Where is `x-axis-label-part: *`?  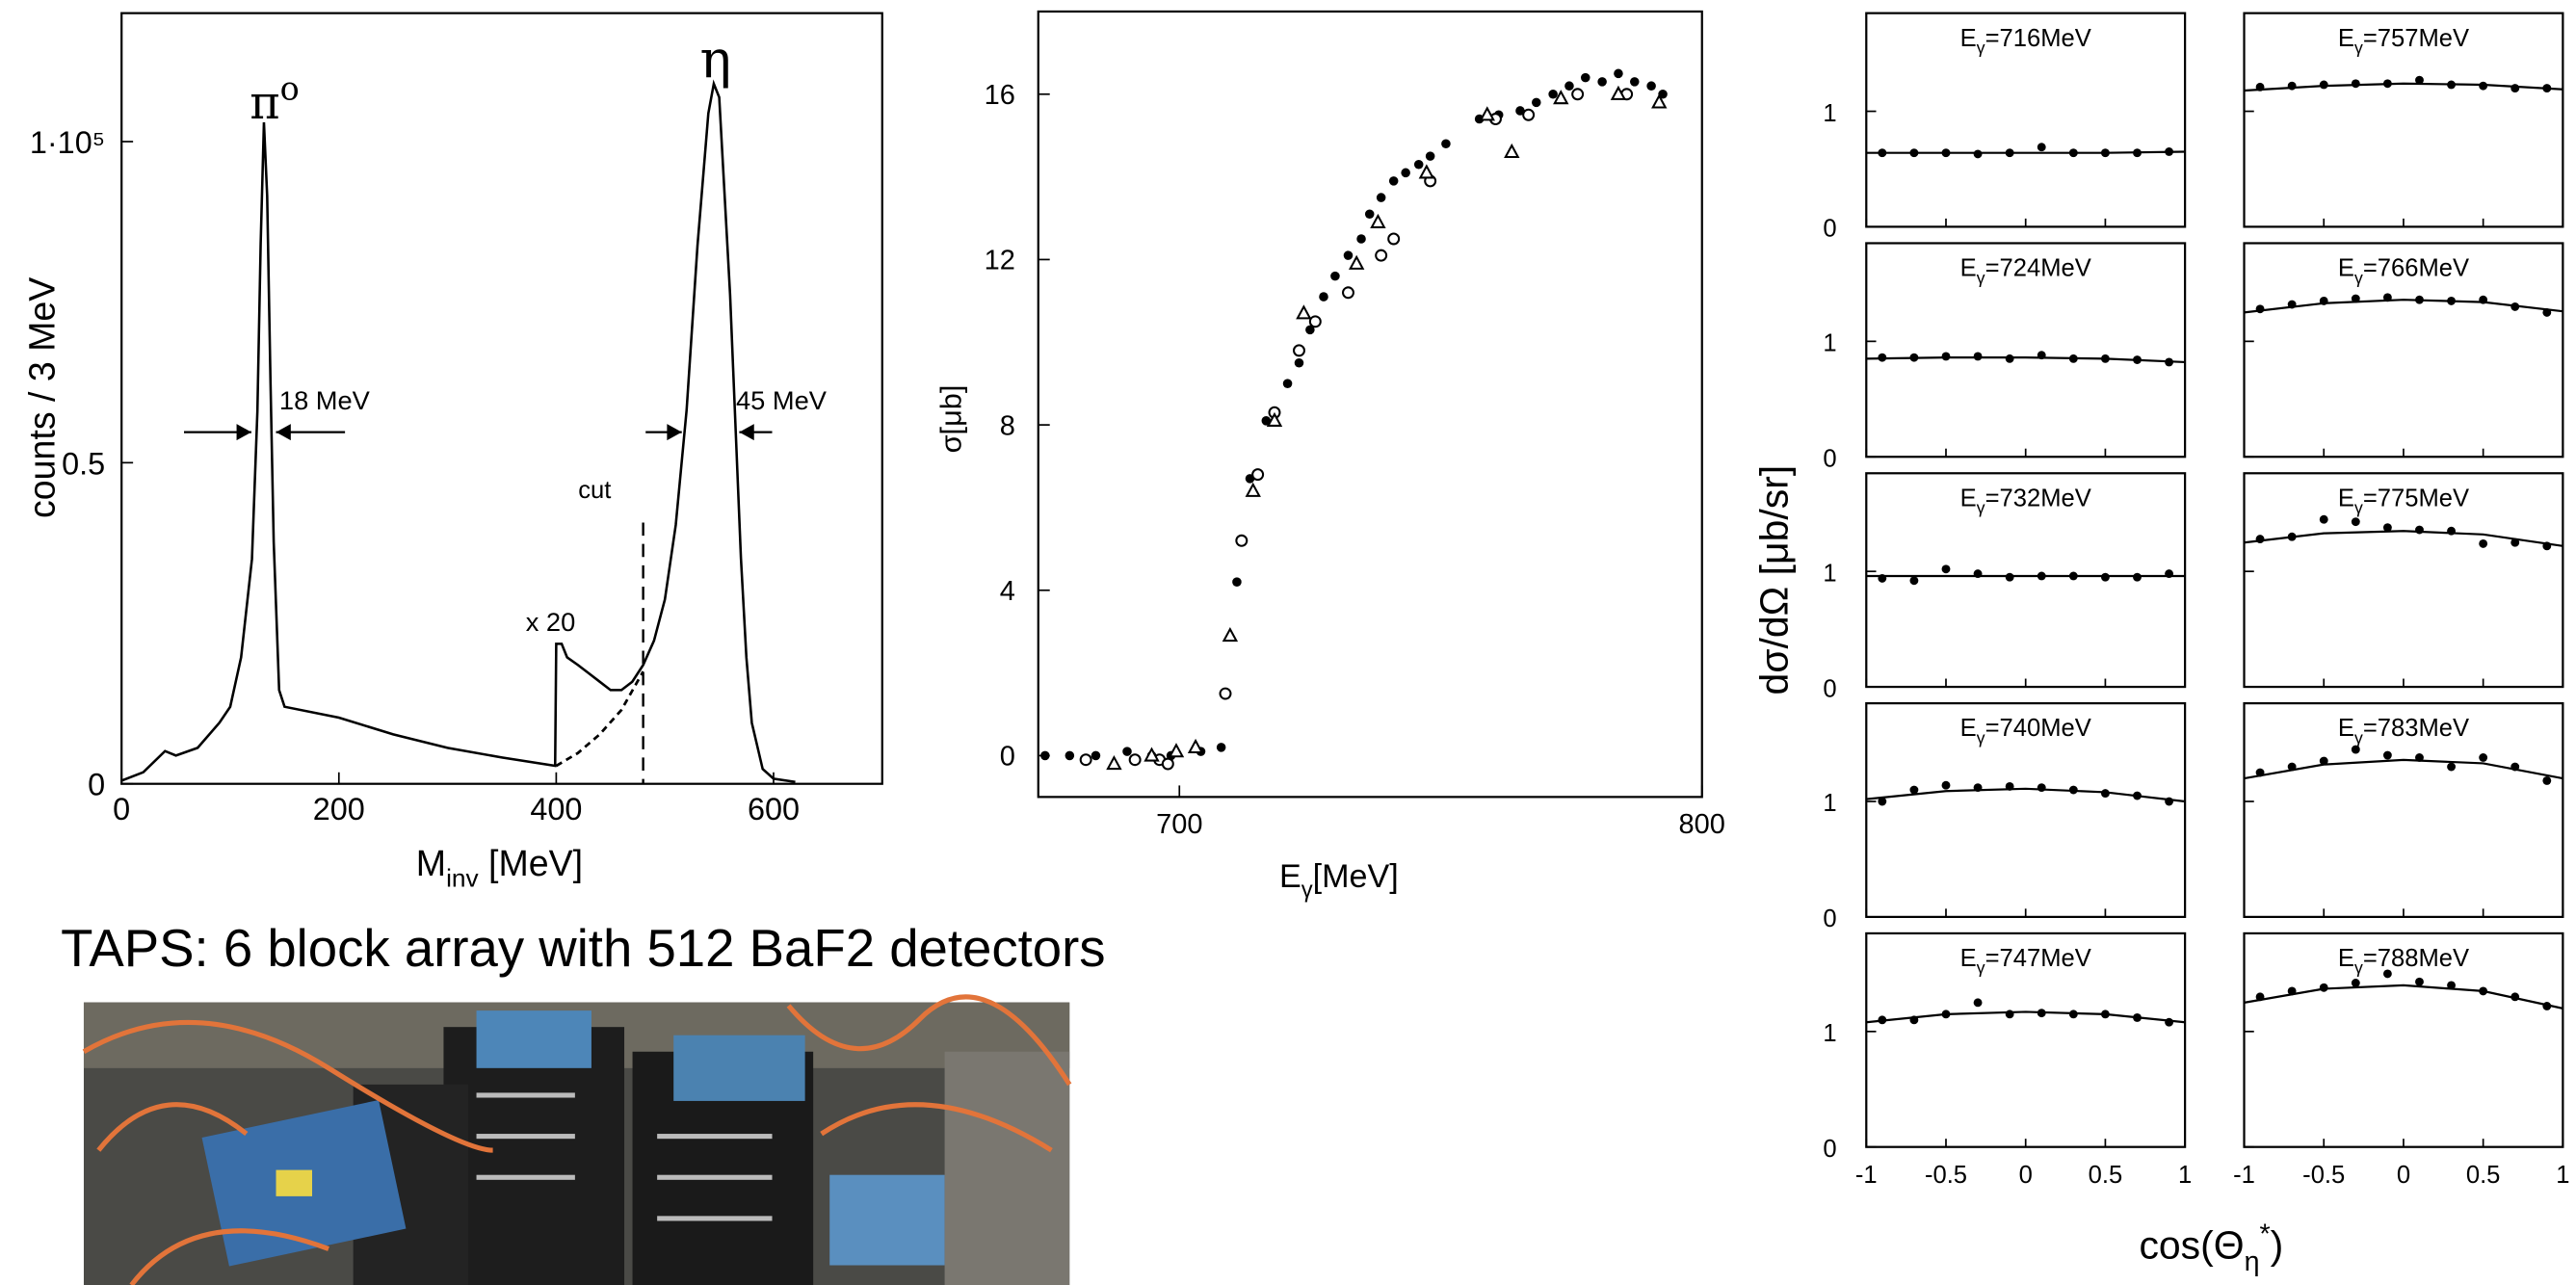 x-axis-label-part: * is located at coordinates (2265, 1234).